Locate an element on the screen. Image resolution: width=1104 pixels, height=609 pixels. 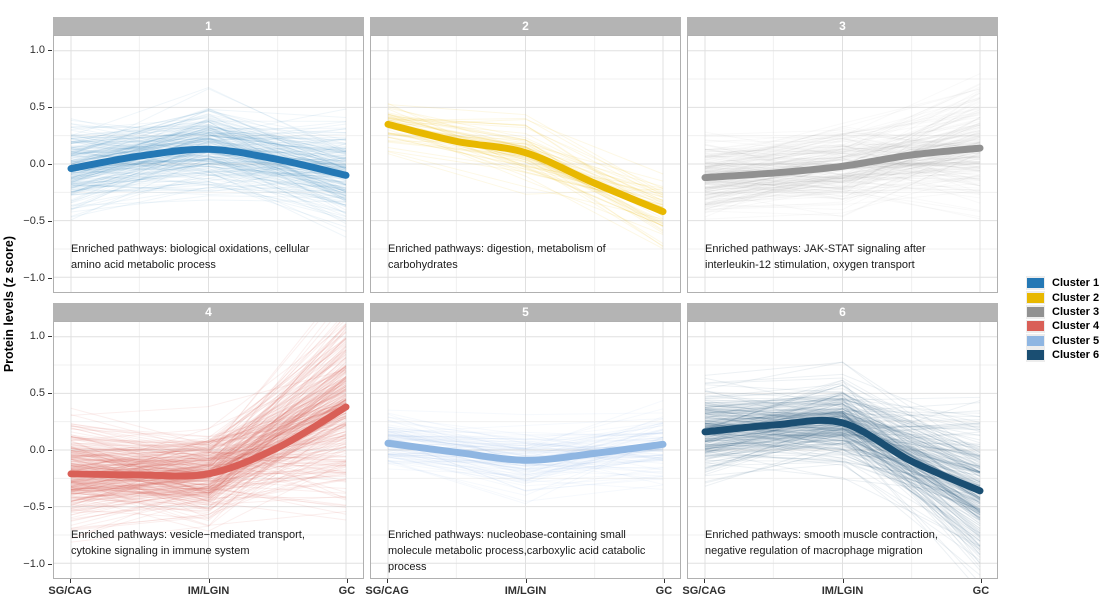
facet-strip-label: 1 is located at coordinates (208, 26).